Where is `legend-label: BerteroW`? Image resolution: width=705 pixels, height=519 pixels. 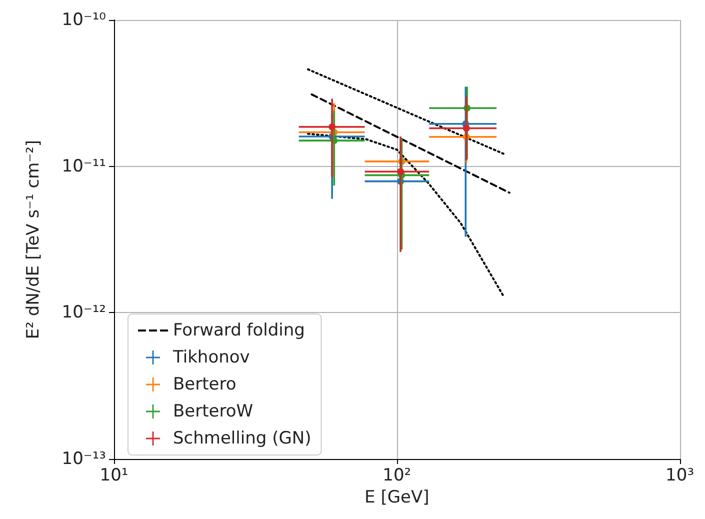 legend-label: BerteroW is located at coordinates (213, 412).